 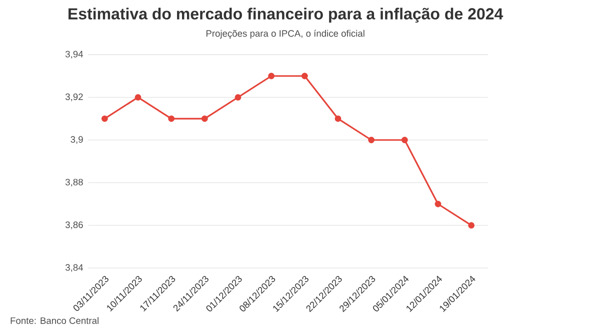 What do you see at coordinates (76, 140) in the screenshot?
I see `y-tick-label: 3,9` at bounding box center [76, 140].